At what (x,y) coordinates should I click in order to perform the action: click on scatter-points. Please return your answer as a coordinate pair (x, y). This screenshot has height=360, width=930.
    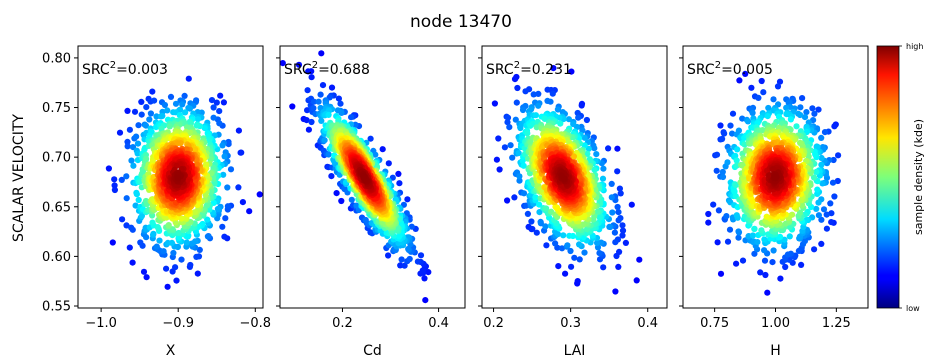
    Looking at the image, I should click on (184, 182).